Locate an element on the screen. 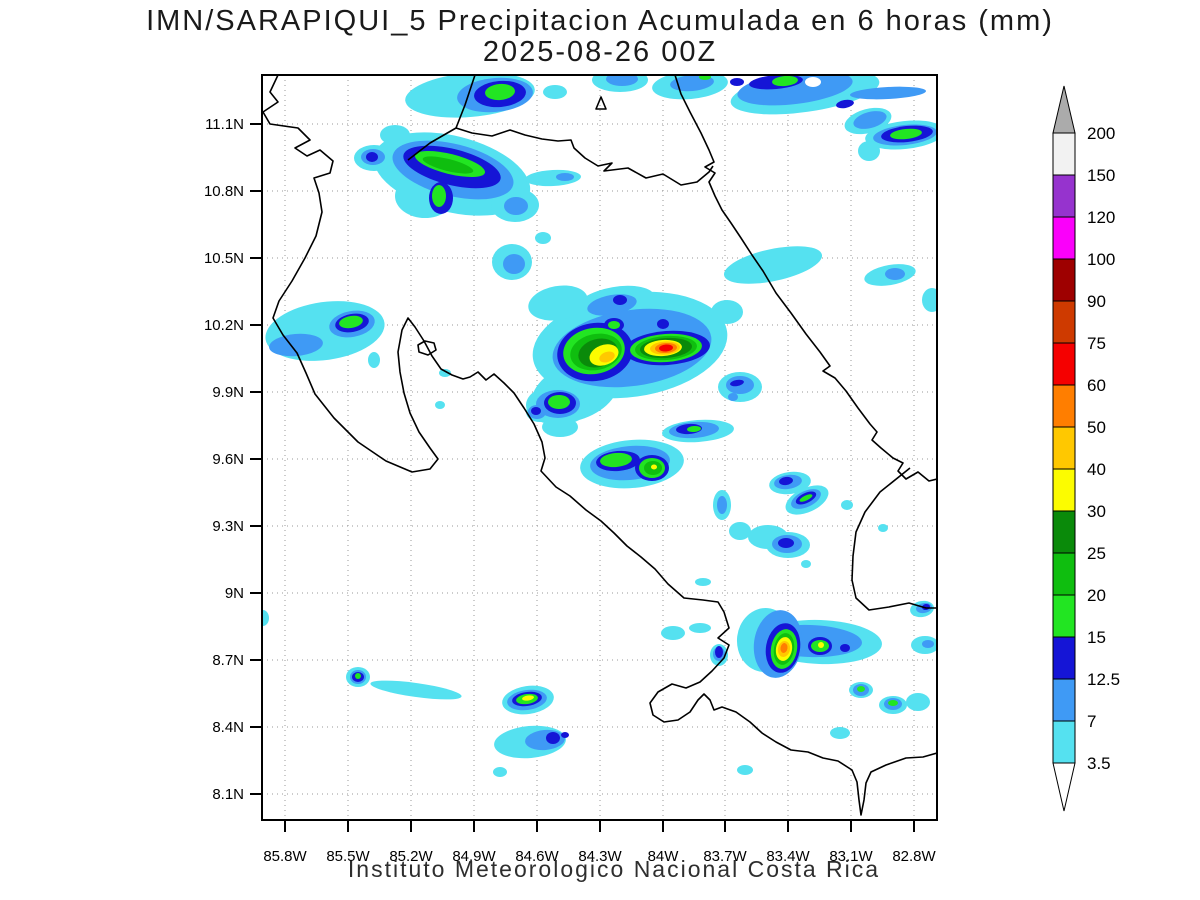 The image size is (1200, 900). colorbar-label: 90 is located at coordinates (1096, 301).